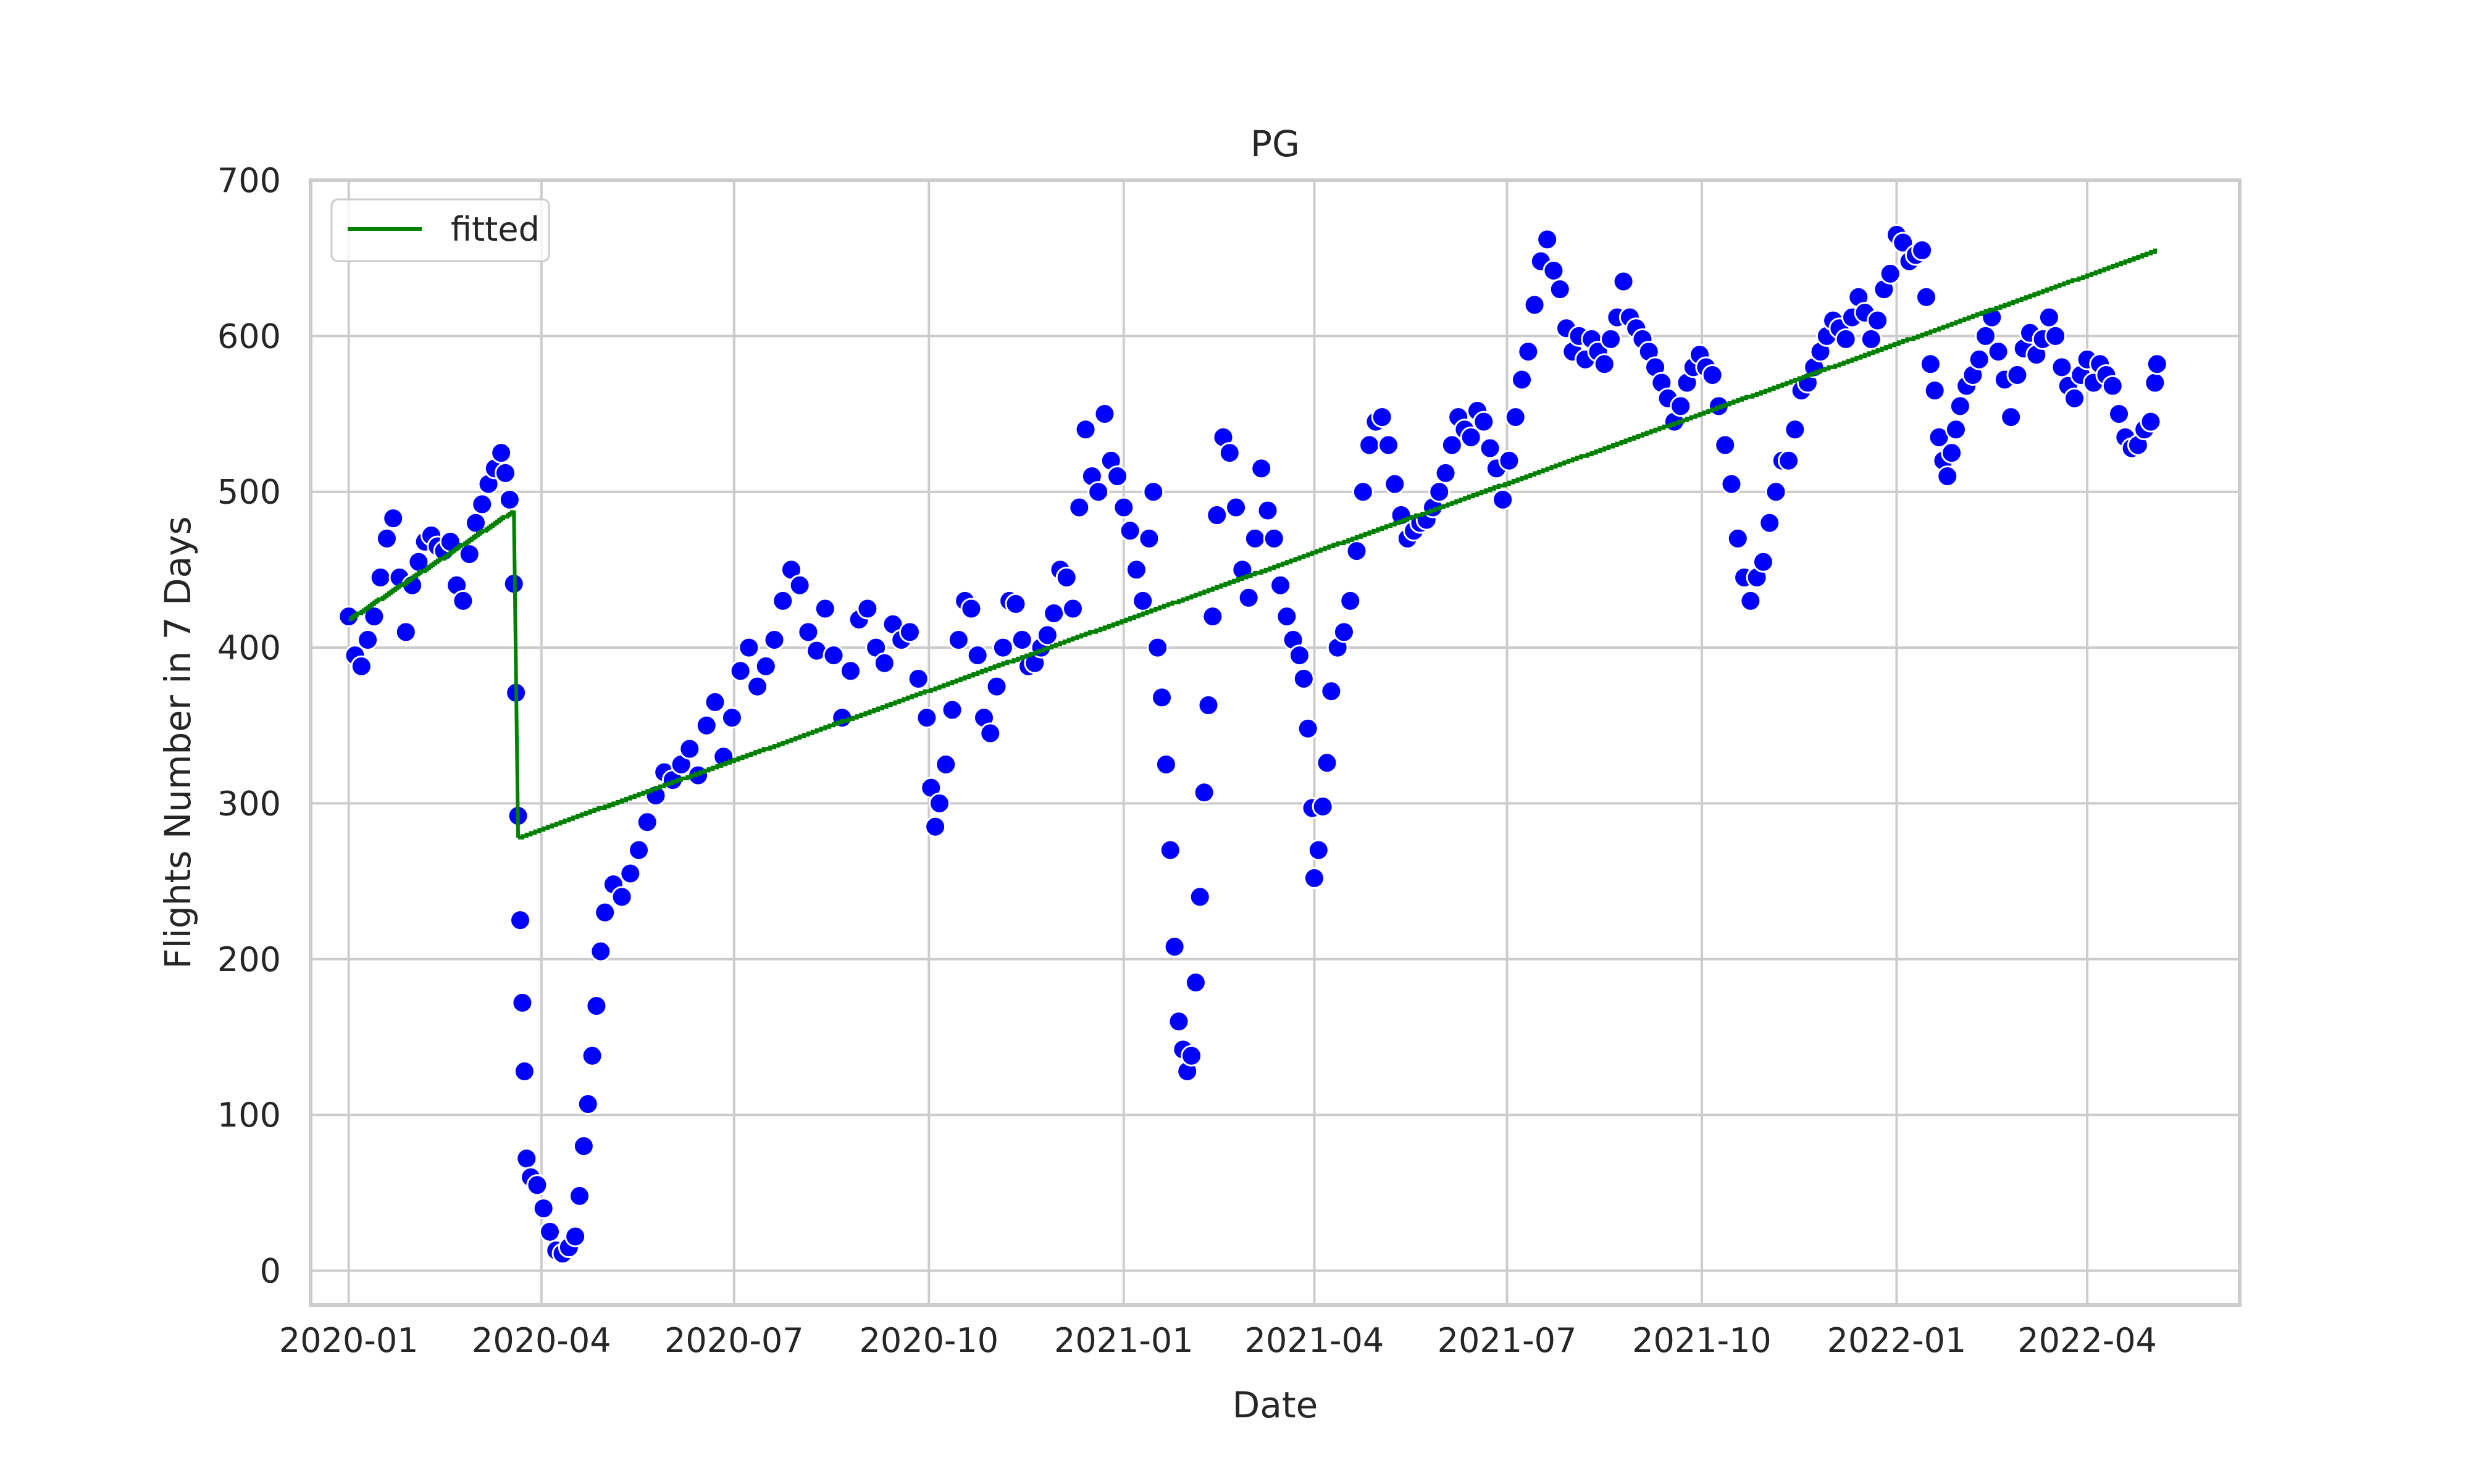 The height and width of the screenshot is (1484, 2470). What do you see at coordinates (1507, 1340) in the screenshot?
I see `x-tick-label: 2021-07` at bounding box center [1507, 1340].